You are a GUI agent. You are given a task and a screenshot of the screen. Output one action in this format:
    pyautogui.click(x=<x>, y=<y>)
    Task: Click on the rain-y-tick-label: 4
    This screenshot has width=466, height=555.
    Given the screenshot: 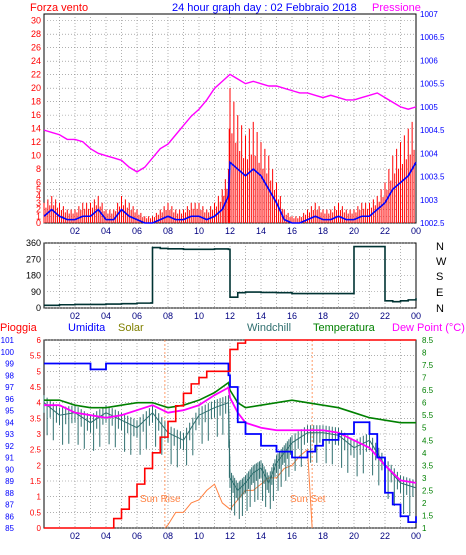 What is the action you would take?
    pyautogui.click(x=39, y=403)
    